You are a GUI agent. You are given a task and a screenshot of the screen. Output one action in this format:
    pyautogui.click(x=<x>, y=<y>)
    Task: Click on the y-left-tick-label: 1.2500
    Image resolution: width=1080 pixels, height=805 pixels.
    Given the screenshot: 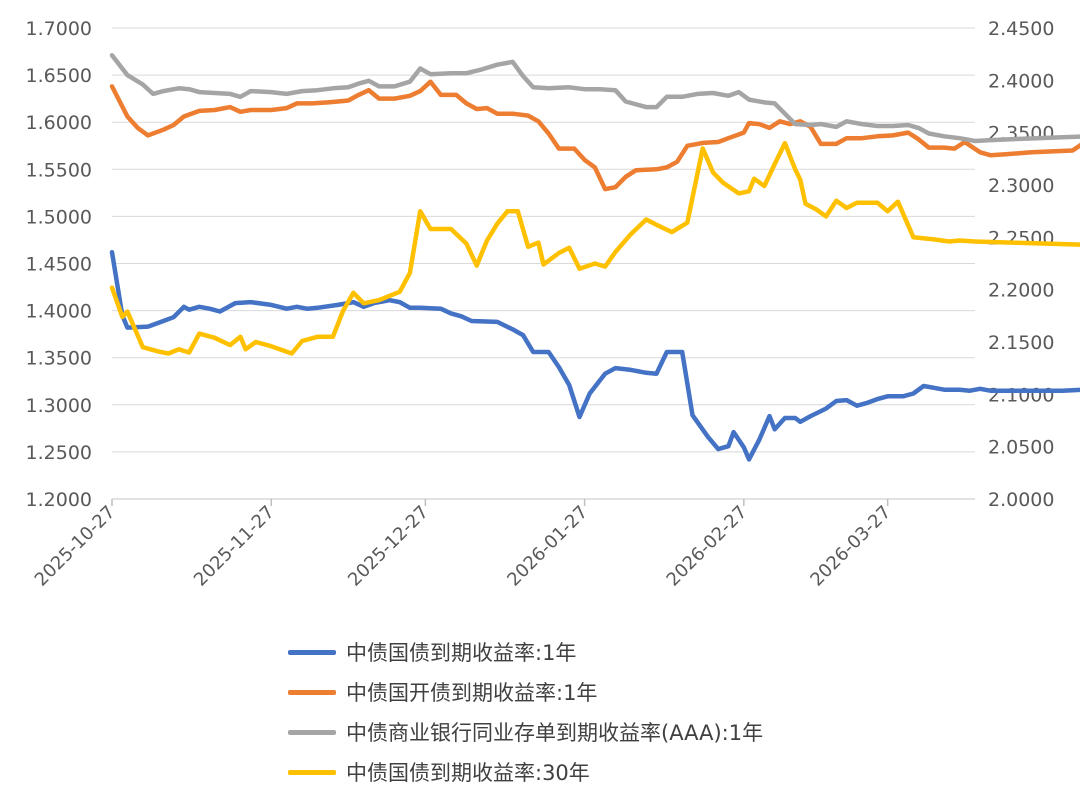 What is the action you would take?
    pyautogui.click(x=59, y=453)
    